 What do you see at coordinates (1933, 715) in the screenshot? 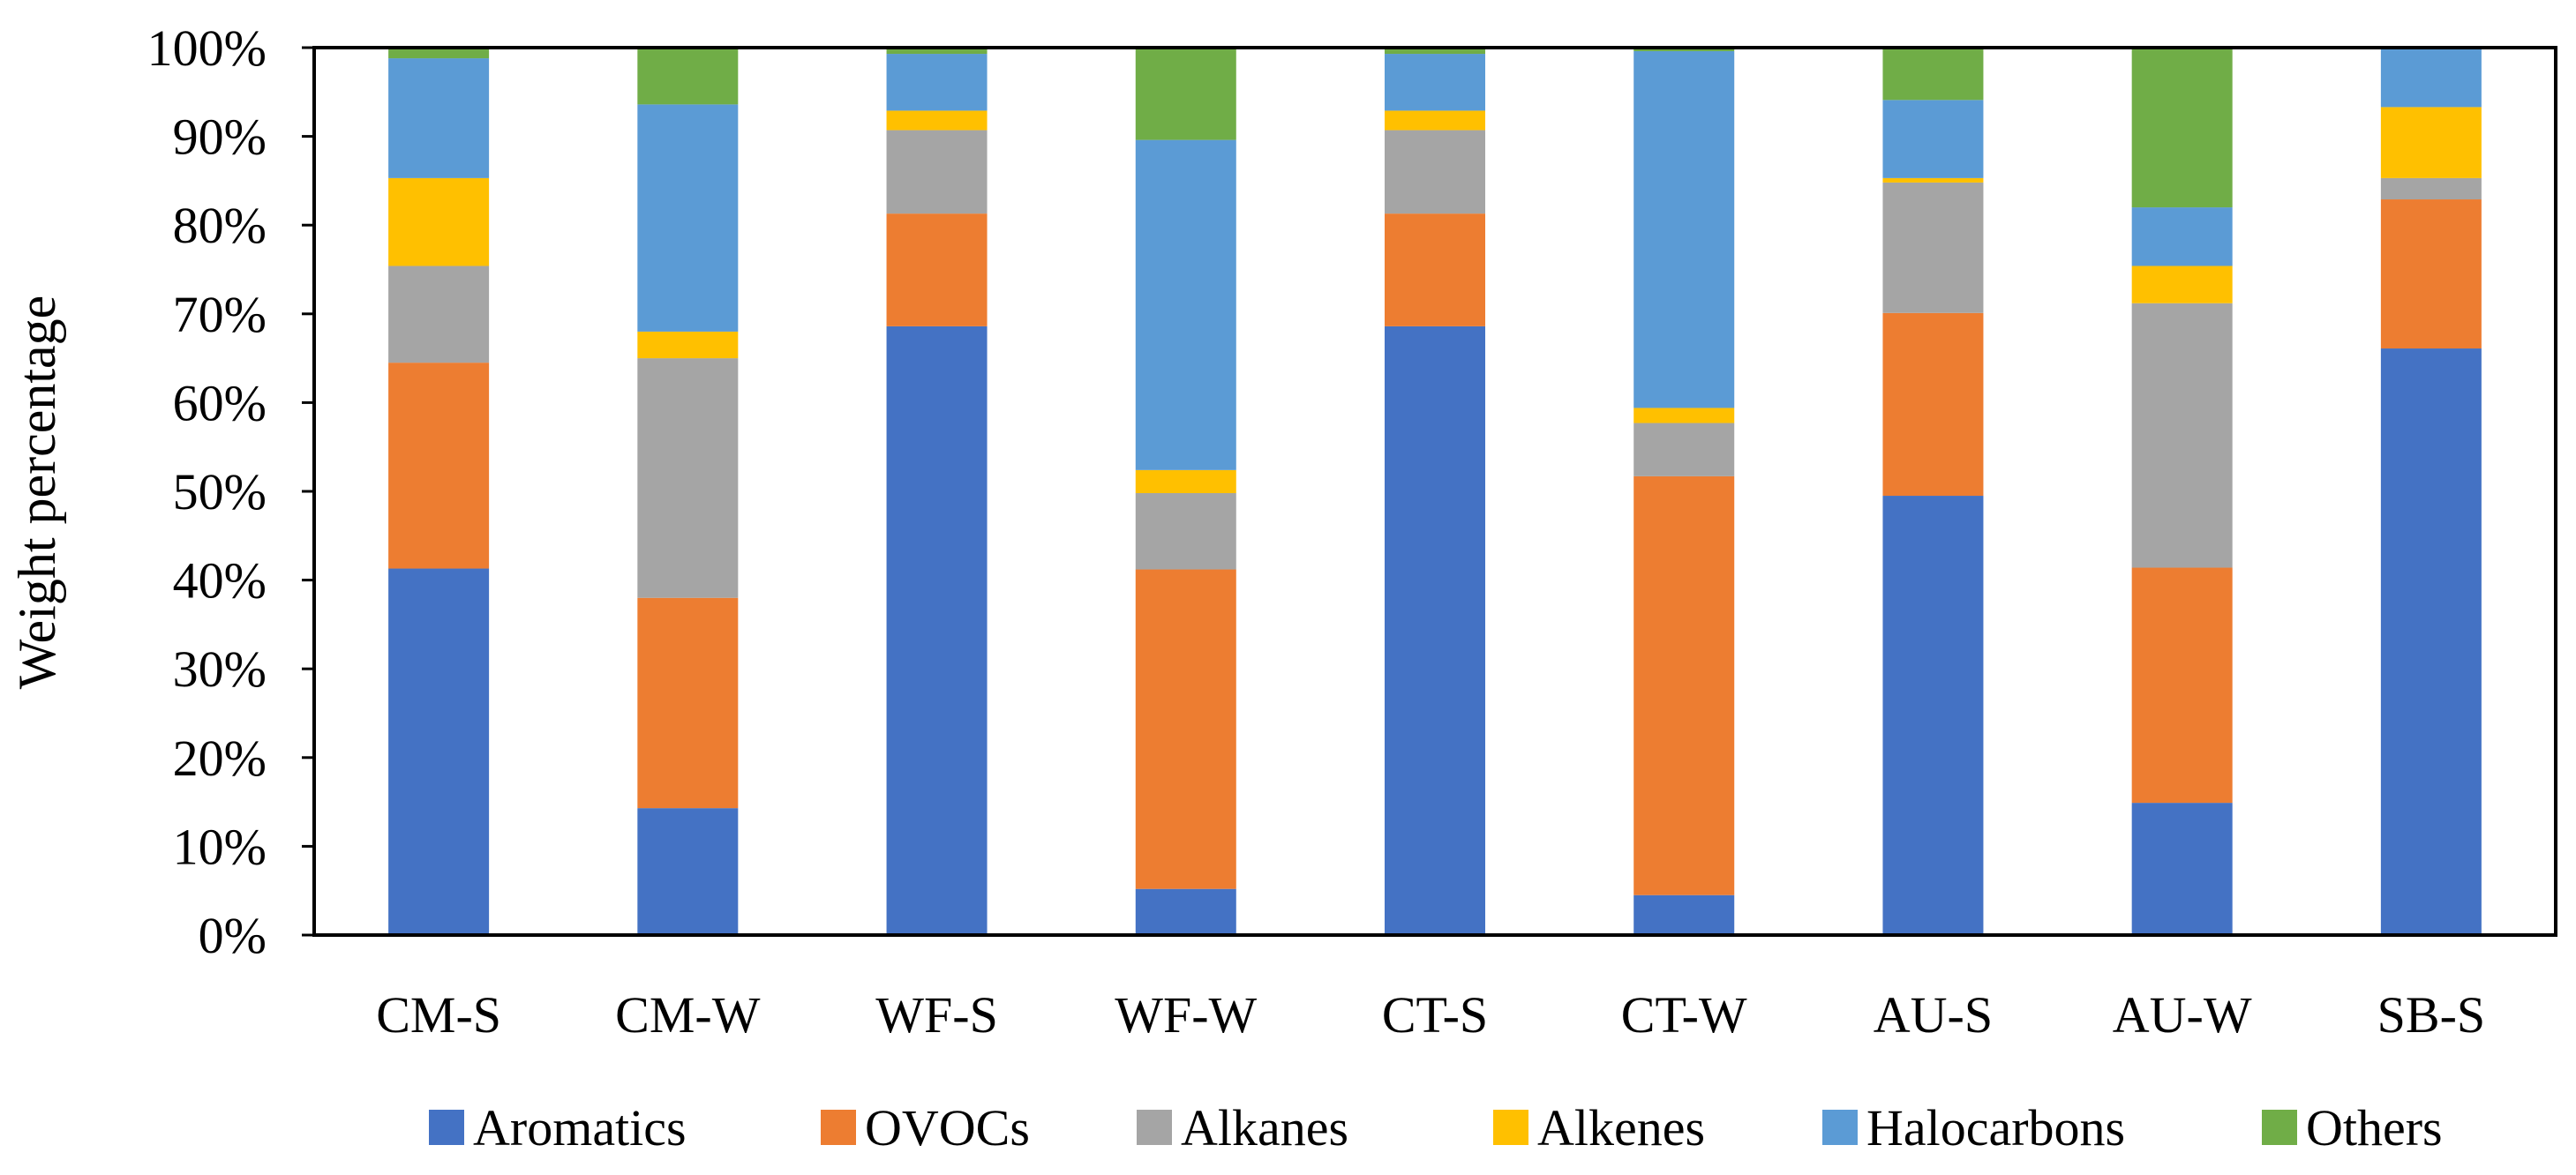
I see `bar-au-s-aromatics` at bounding box center [1933, 715].